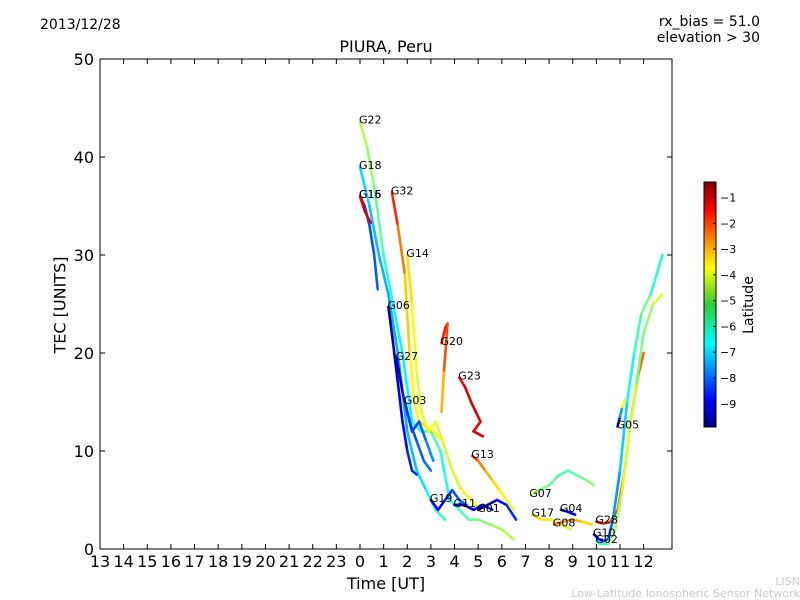 The width and height of the screenshot is (800, 600). I want to click on satellite-label: G11, so click(465, 503).